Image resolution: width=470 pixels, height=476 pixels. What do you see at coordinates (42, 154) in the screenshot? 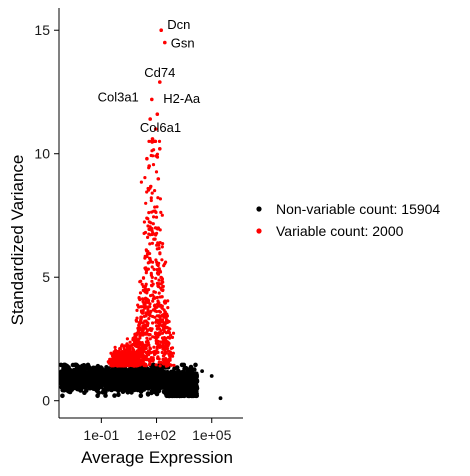
I see `y-tick-label: 10` at bounding box center [42, 154].